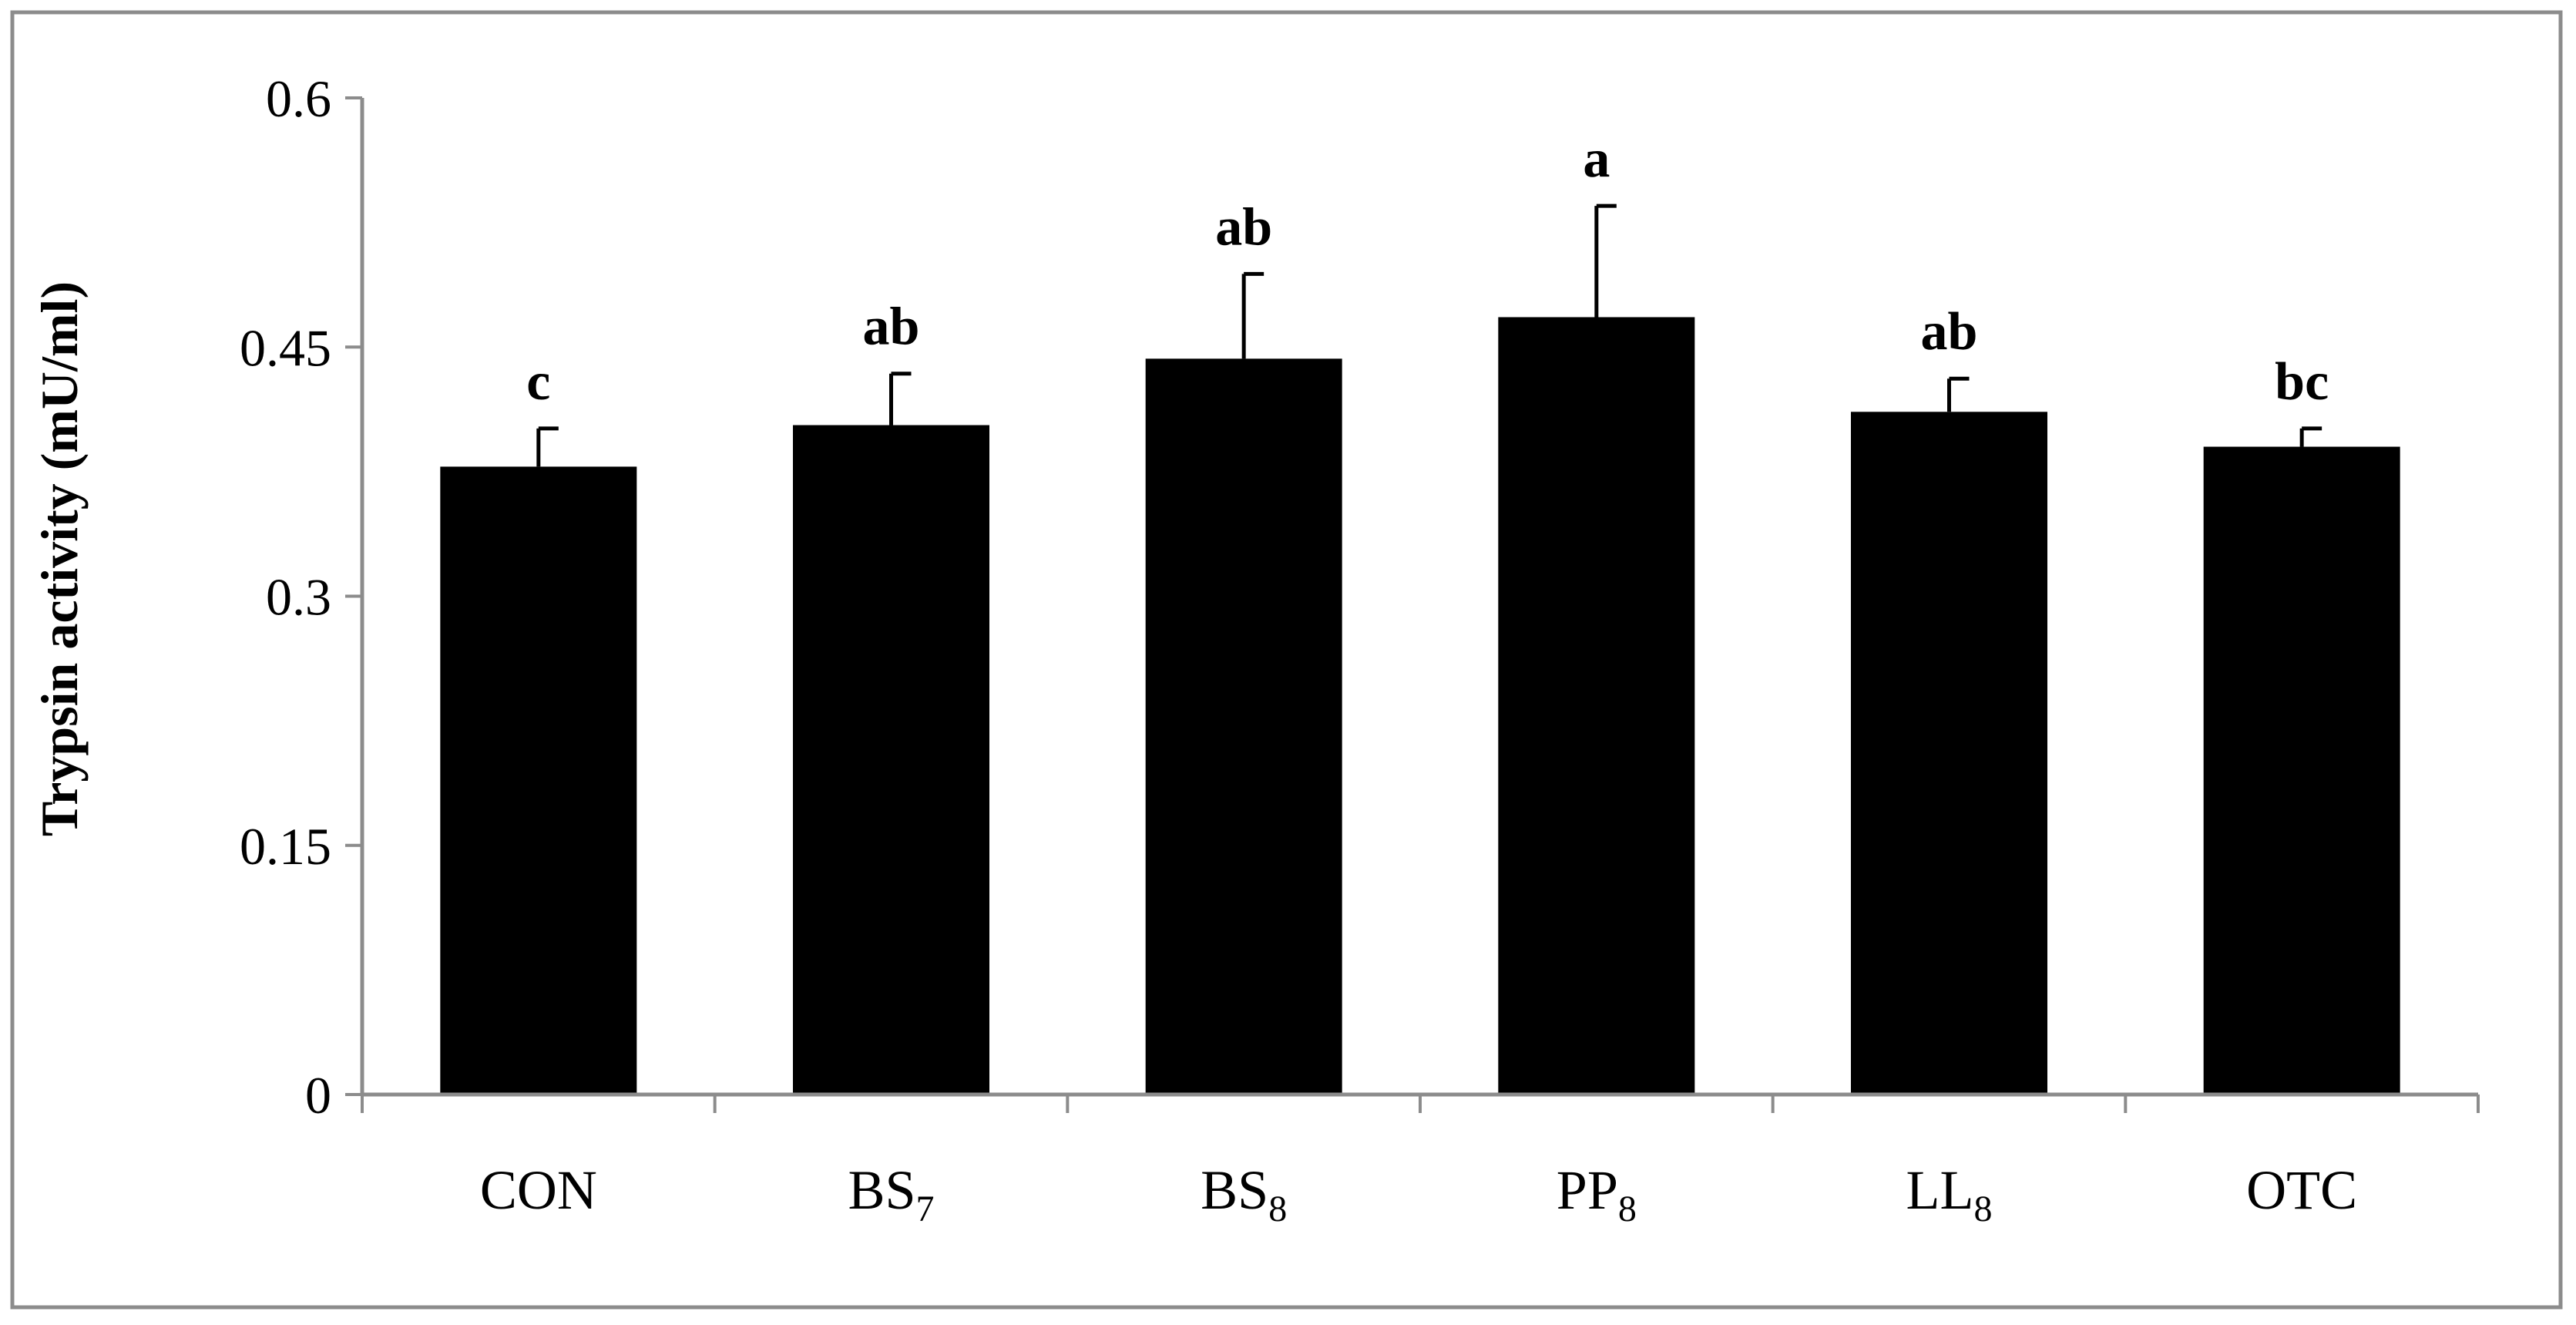 The width and height of the screenshot is (2576, 1325). What do you see at coordinates (1587, 1190) in the screenshot?
I see `x-tick-label-base: PP` at bounding box center [1587, 1190].